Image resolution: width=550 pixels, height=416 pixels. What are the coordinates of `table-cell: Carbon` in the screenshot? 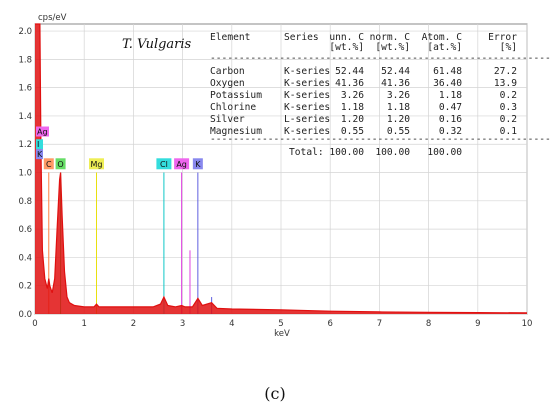 It's located at (227, 71).